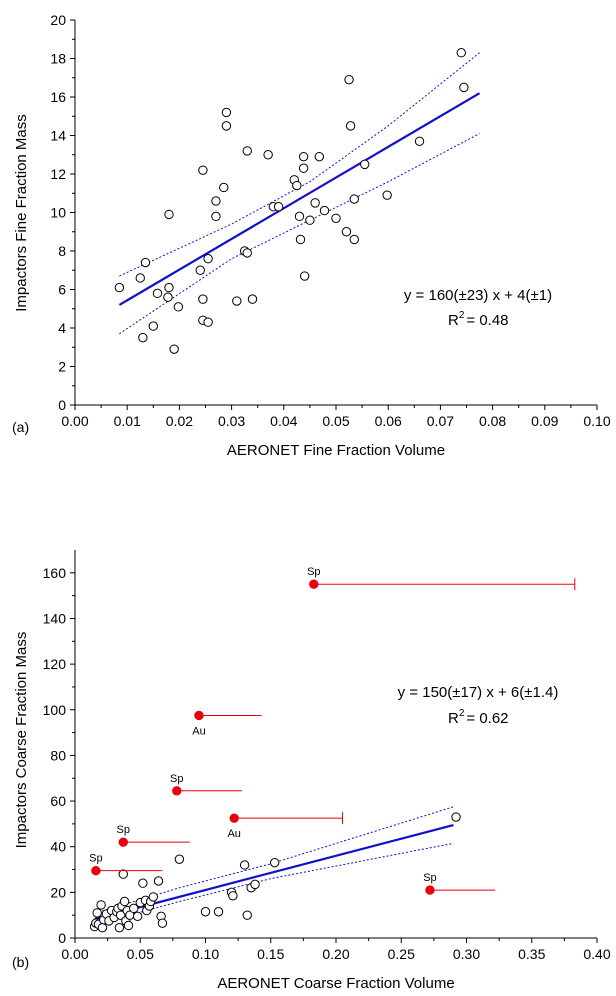 This screenshot has height=996, width=616. I want to click on panel-a-regression-line, so click(299, 199).